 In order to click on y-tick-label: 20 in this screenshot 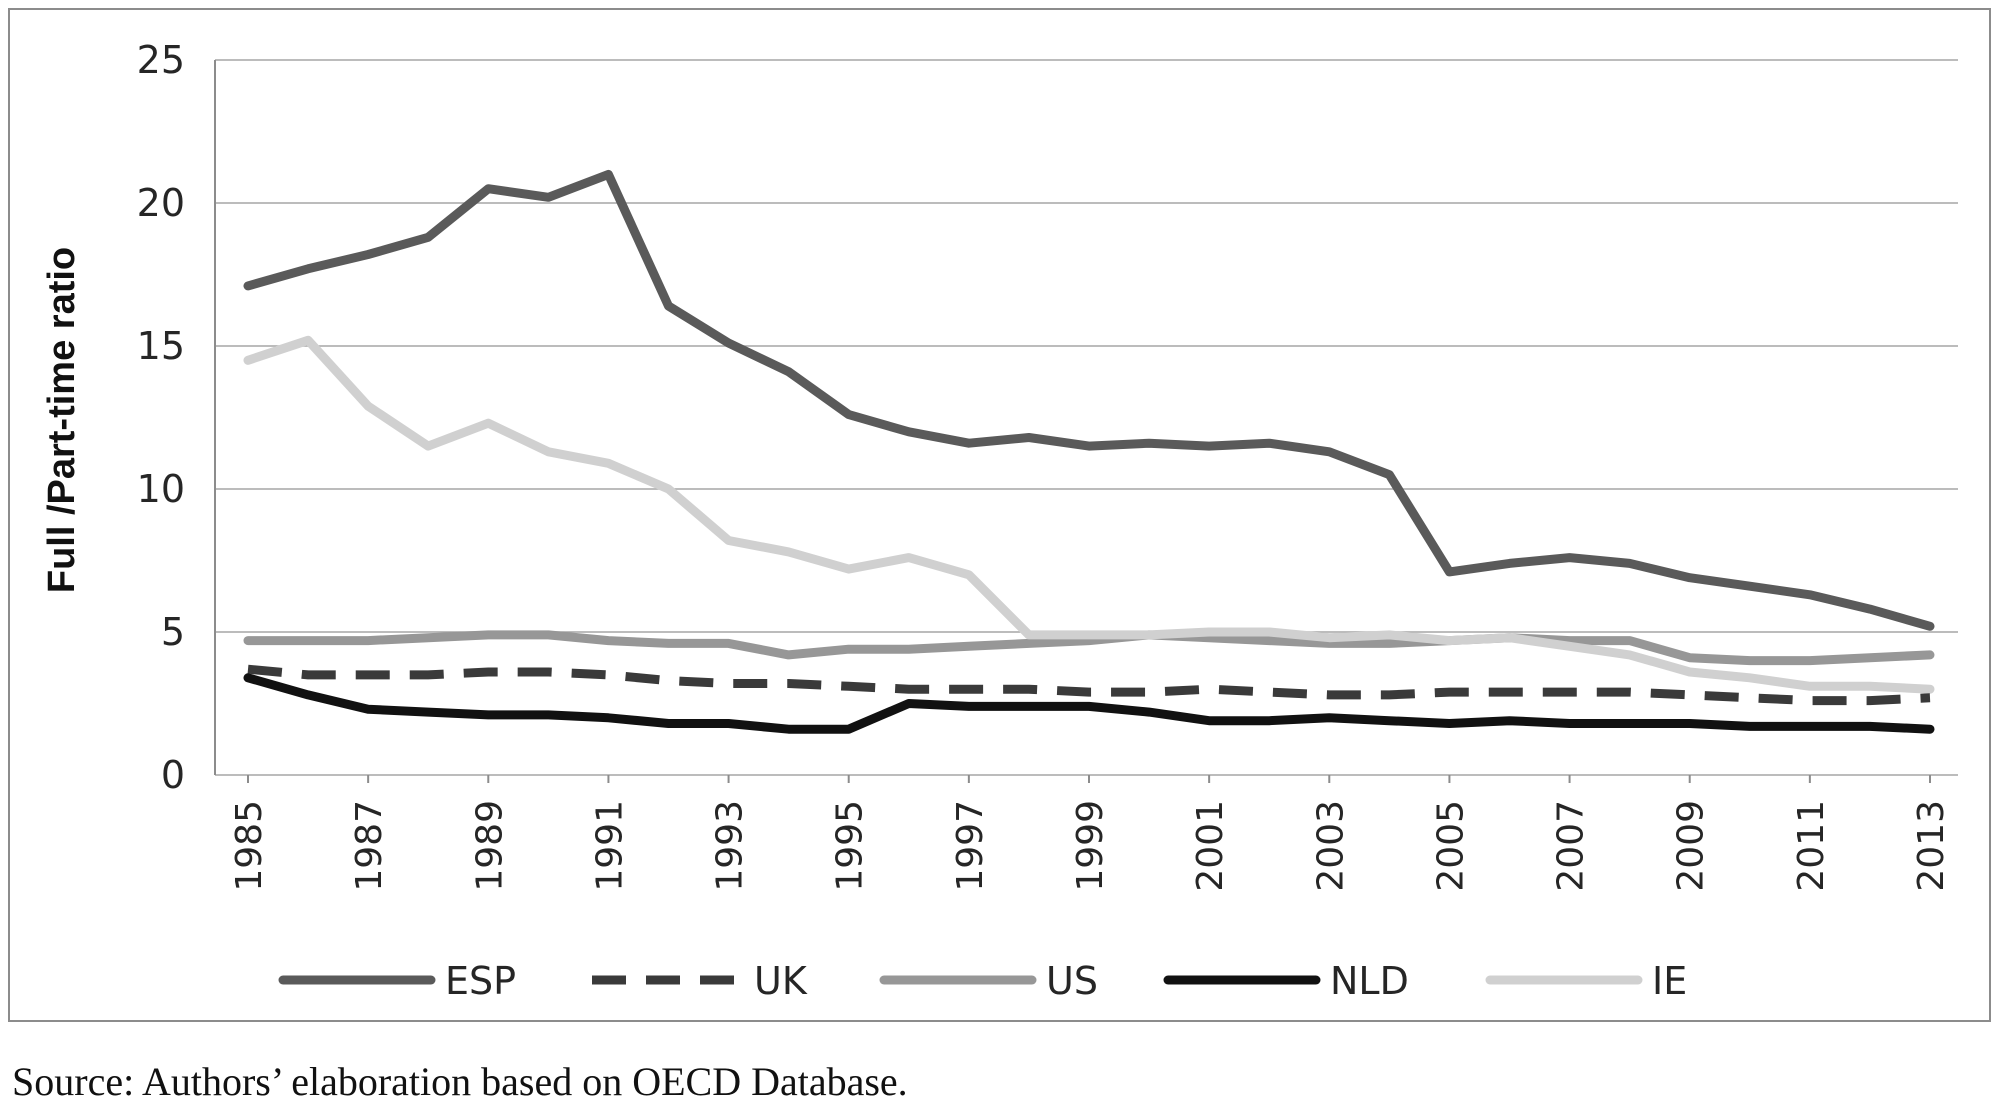, I will do `click(161, 203)`.